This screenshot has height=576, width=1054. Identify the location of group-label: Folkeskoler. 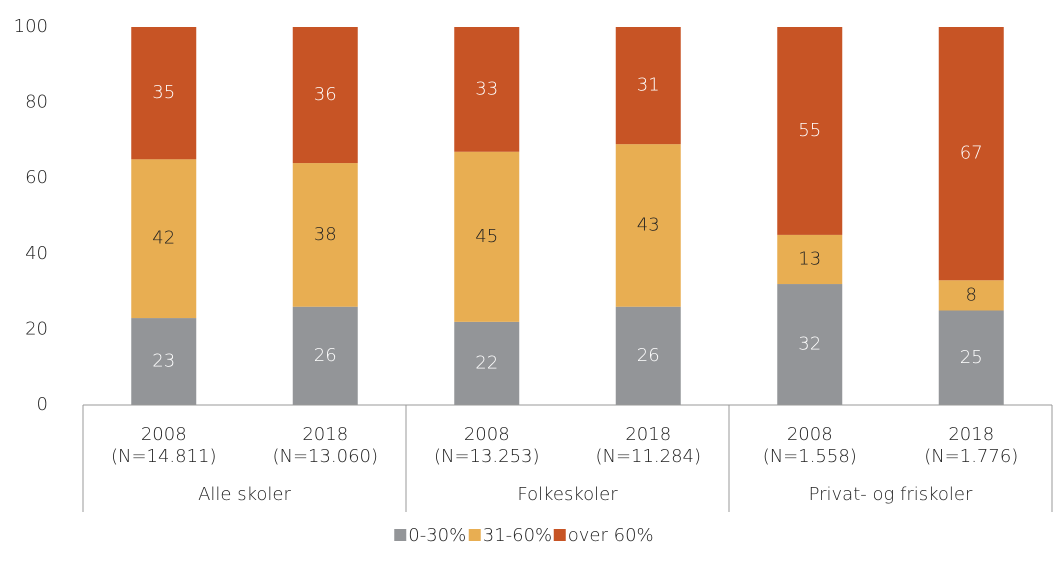
(567, 494).